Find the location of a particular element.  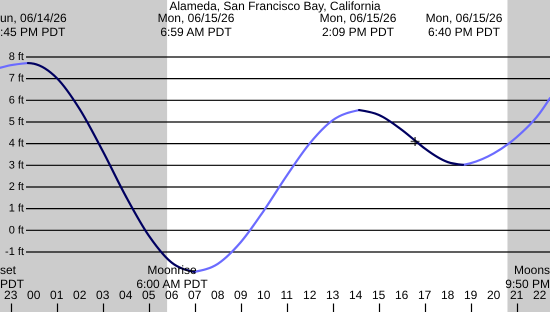

x-tick-label: 04 is located at coordinates (126, 295).